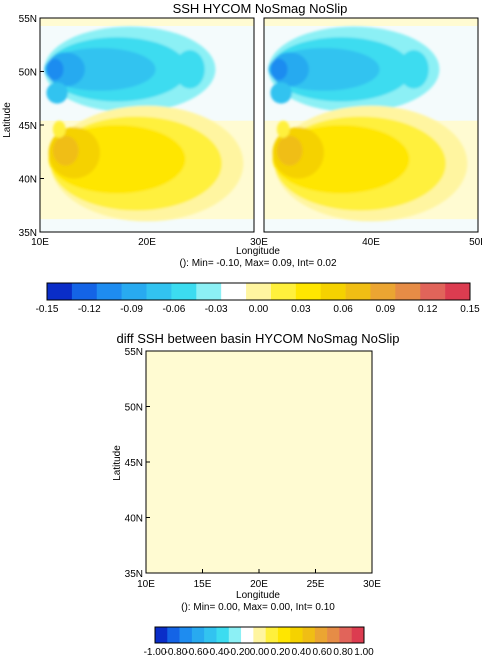 Image resolution: width=482 pixels, height=662 pixels. What do you see at coordinates (47, 309) in the screenshot?
I see `colorbar-tick-label: -0.15` at bounding box center [47, 309].